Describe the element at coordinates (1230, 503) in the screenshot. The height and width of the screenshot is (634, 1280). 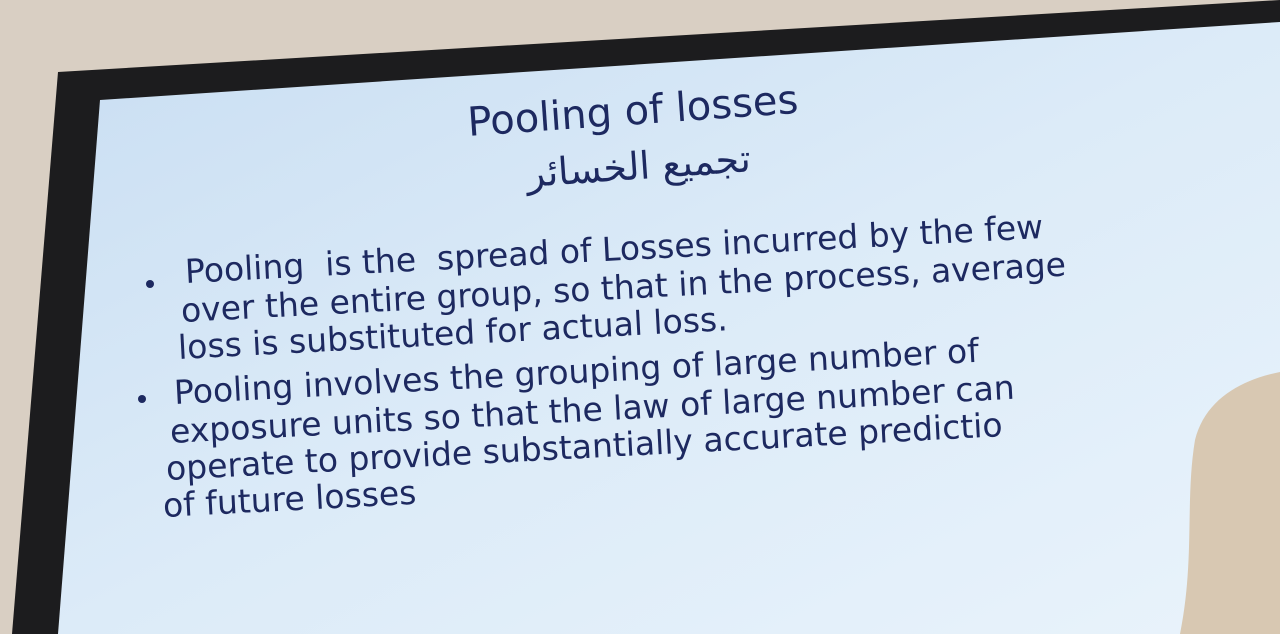
I see `person-shoulder` at that location.